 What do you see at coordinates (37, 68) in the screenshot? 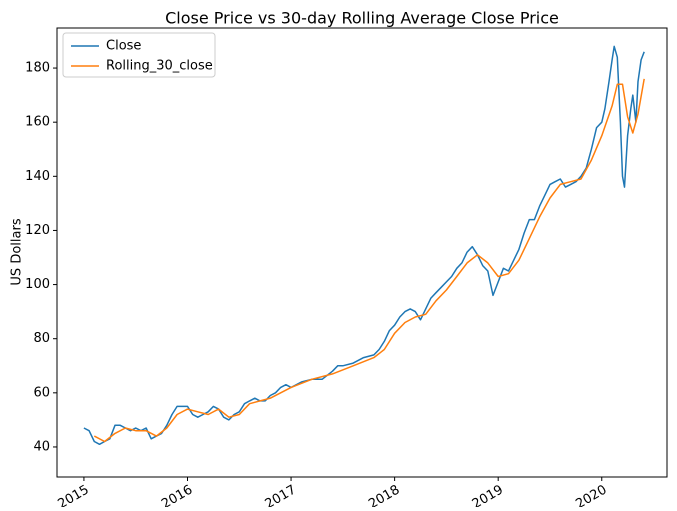
I see `y-tick-label: 180` at bounding box center [37, 68].